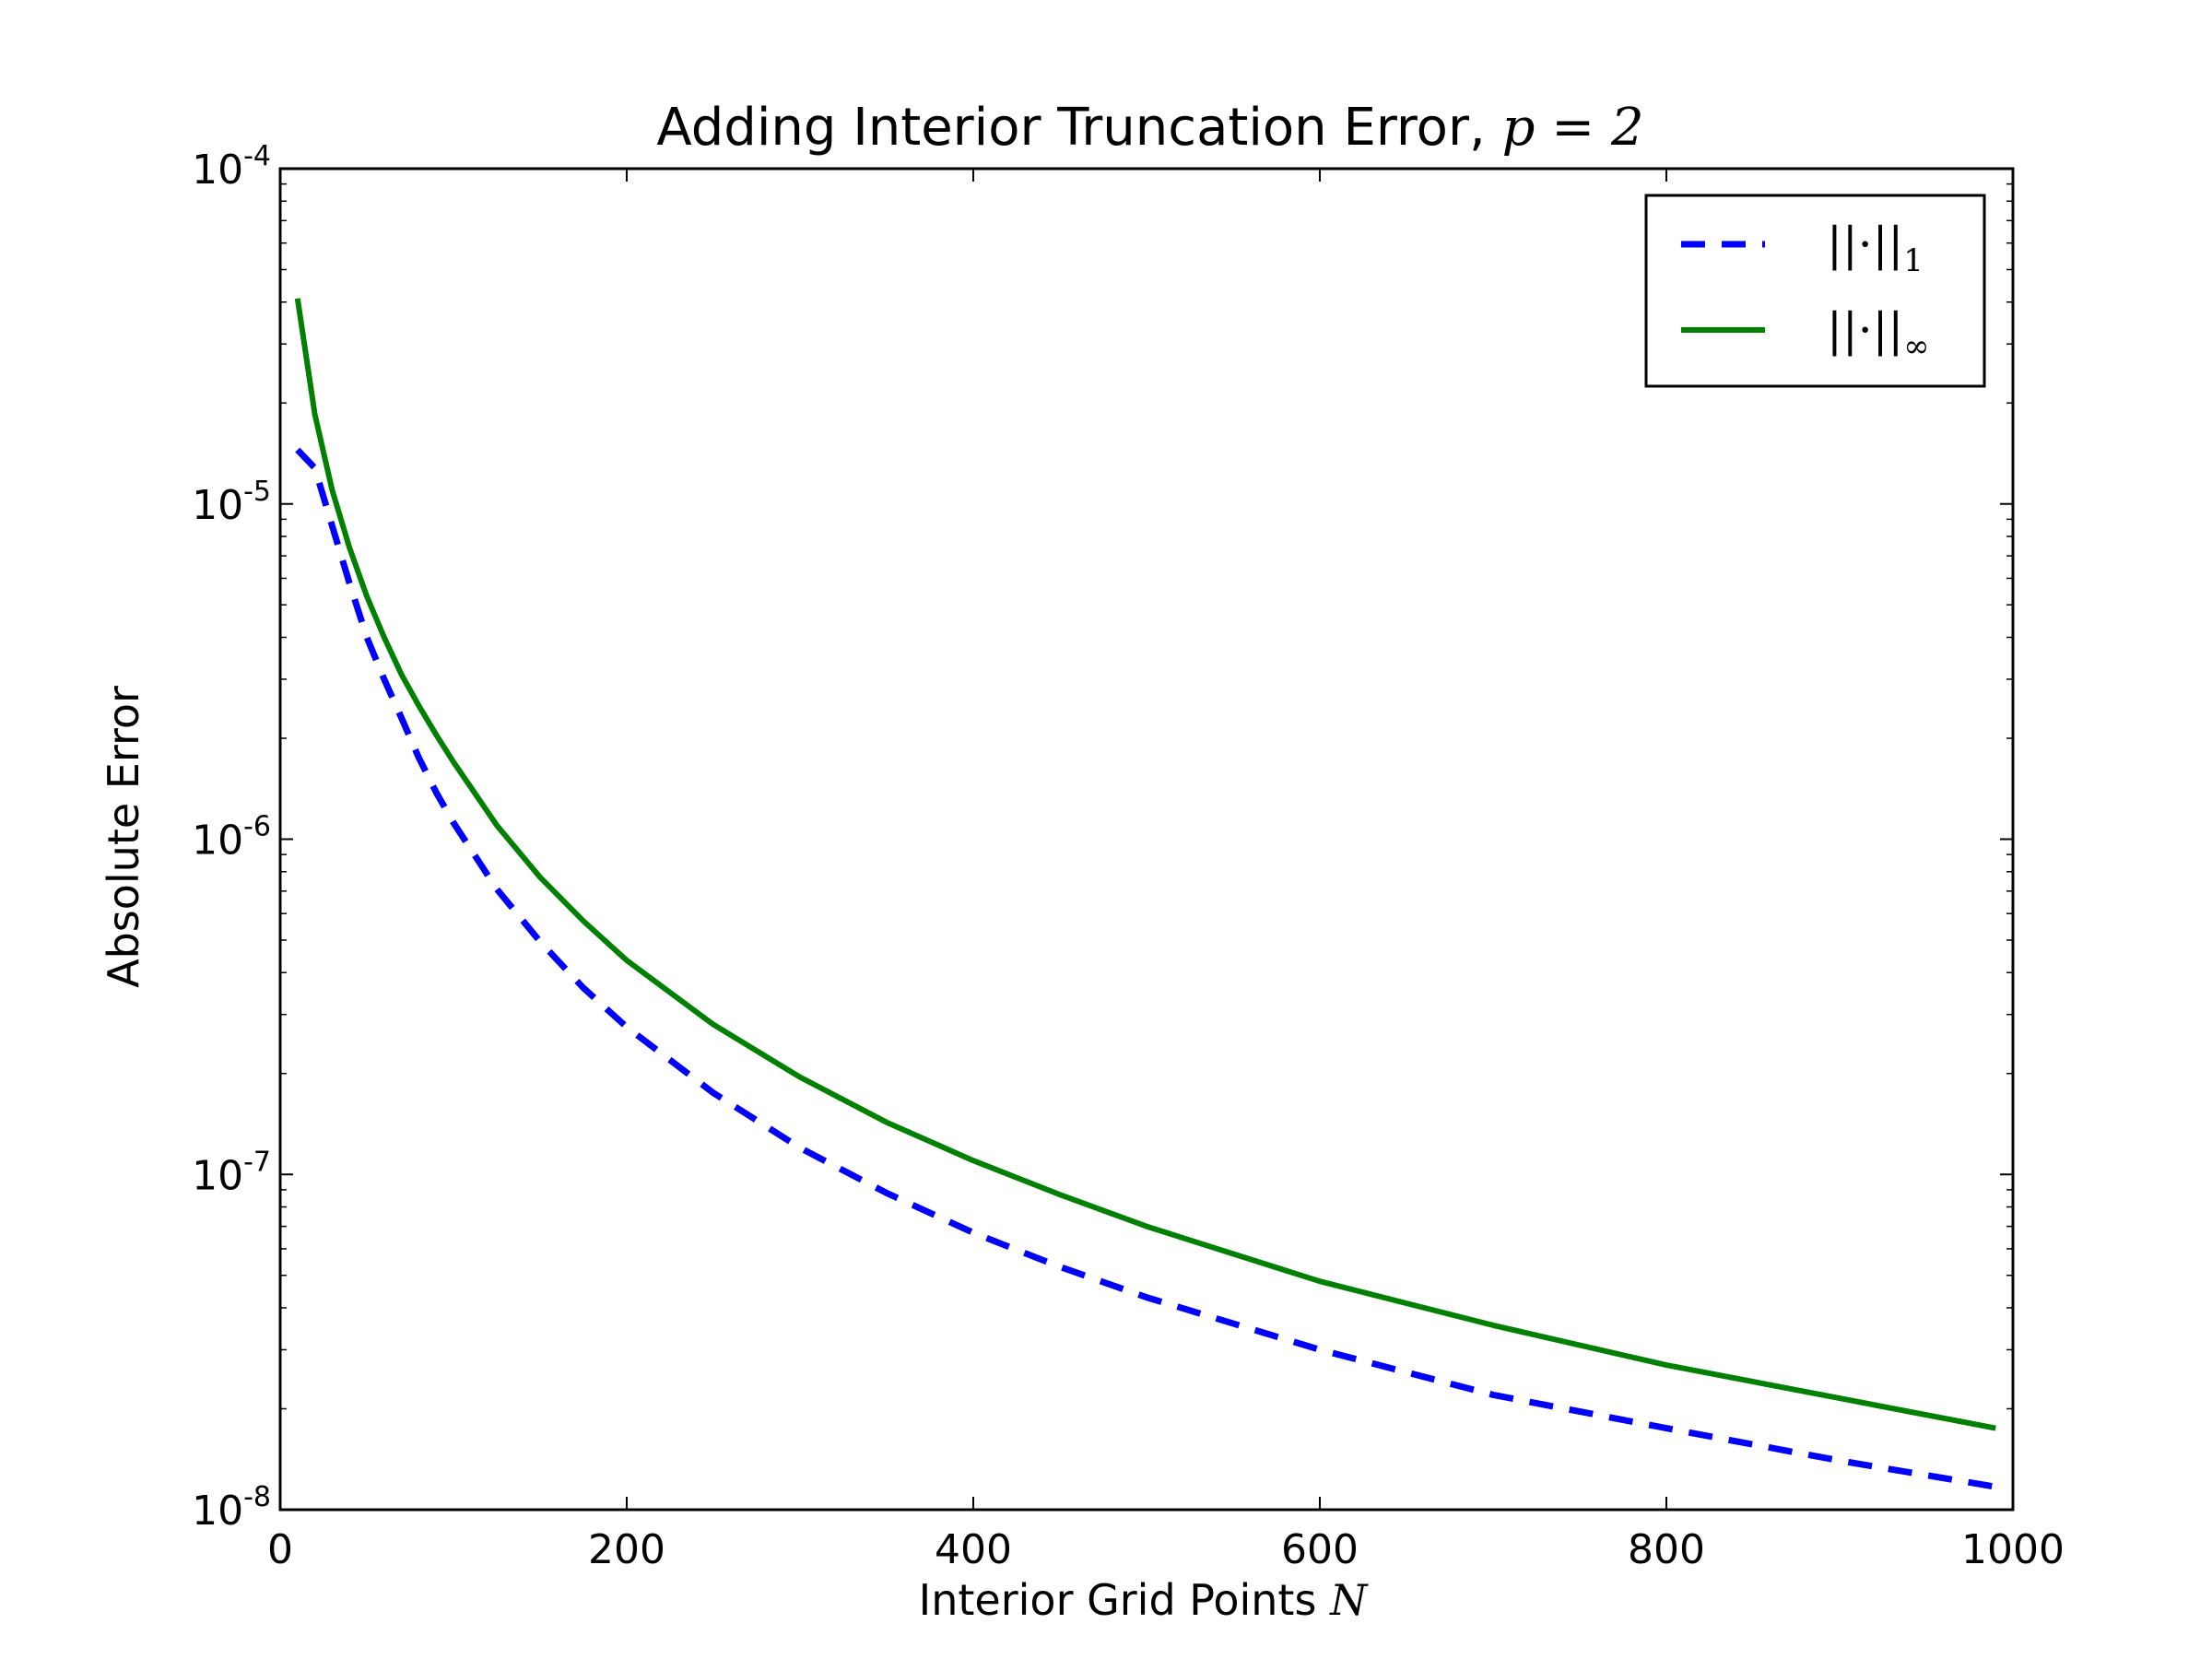 The width and height of the screenshot is (2212, 1659). I want to click on legend: ||·||1 ||·||∞, so click(1815, 291).